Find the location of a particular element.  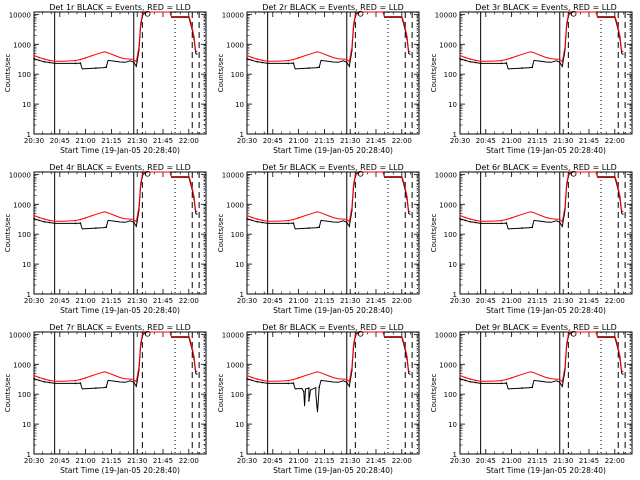

x-tick-label: 21:30 is located at coordinates (563, 301).